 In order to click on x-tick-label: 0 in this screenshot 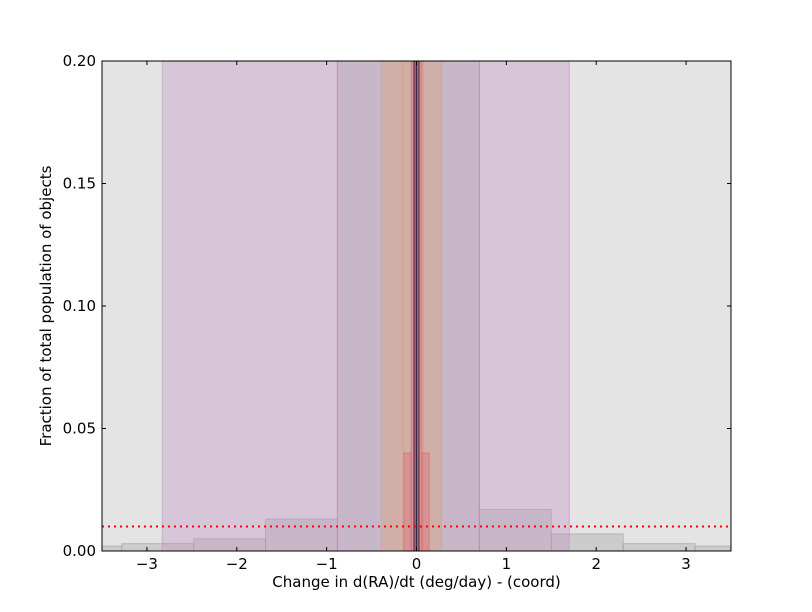, I will do `click(417, 564)`.